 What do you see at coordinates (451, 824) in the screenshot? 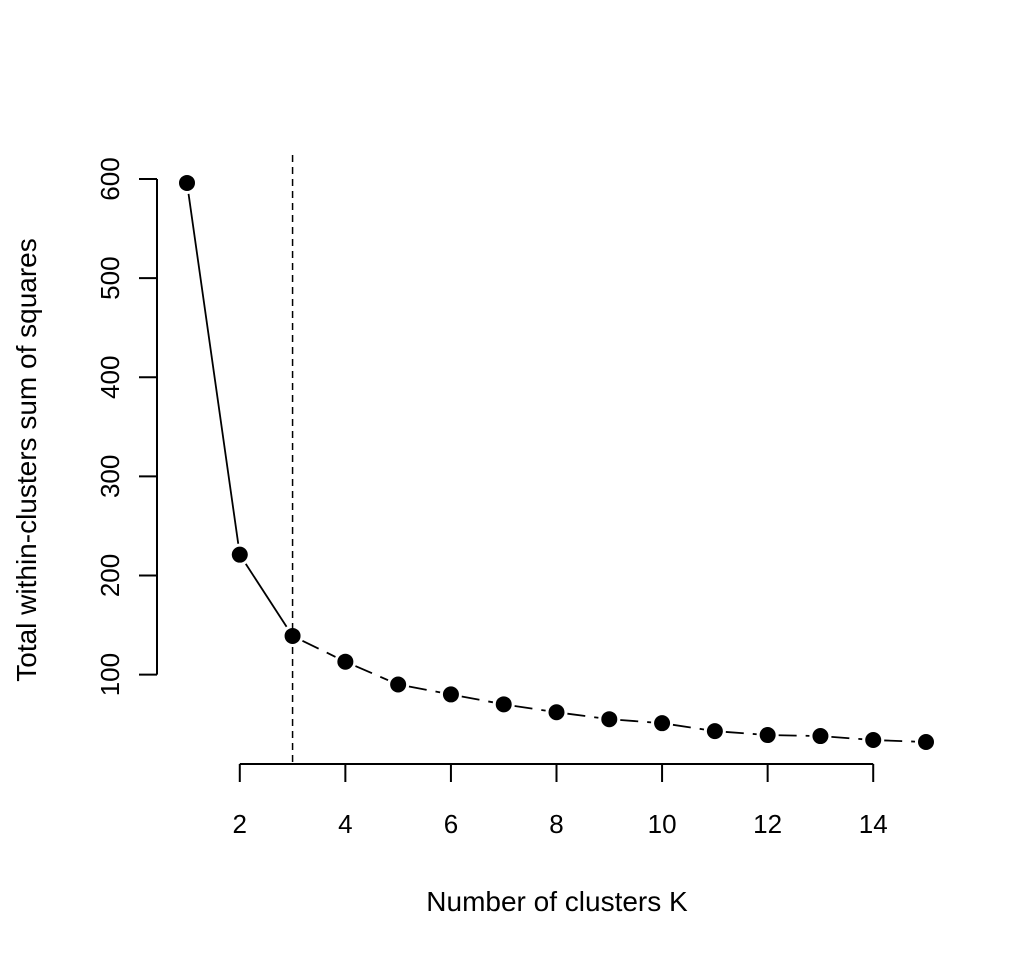
I see `x-tick-label: 6` at bounding box center [451, 824].